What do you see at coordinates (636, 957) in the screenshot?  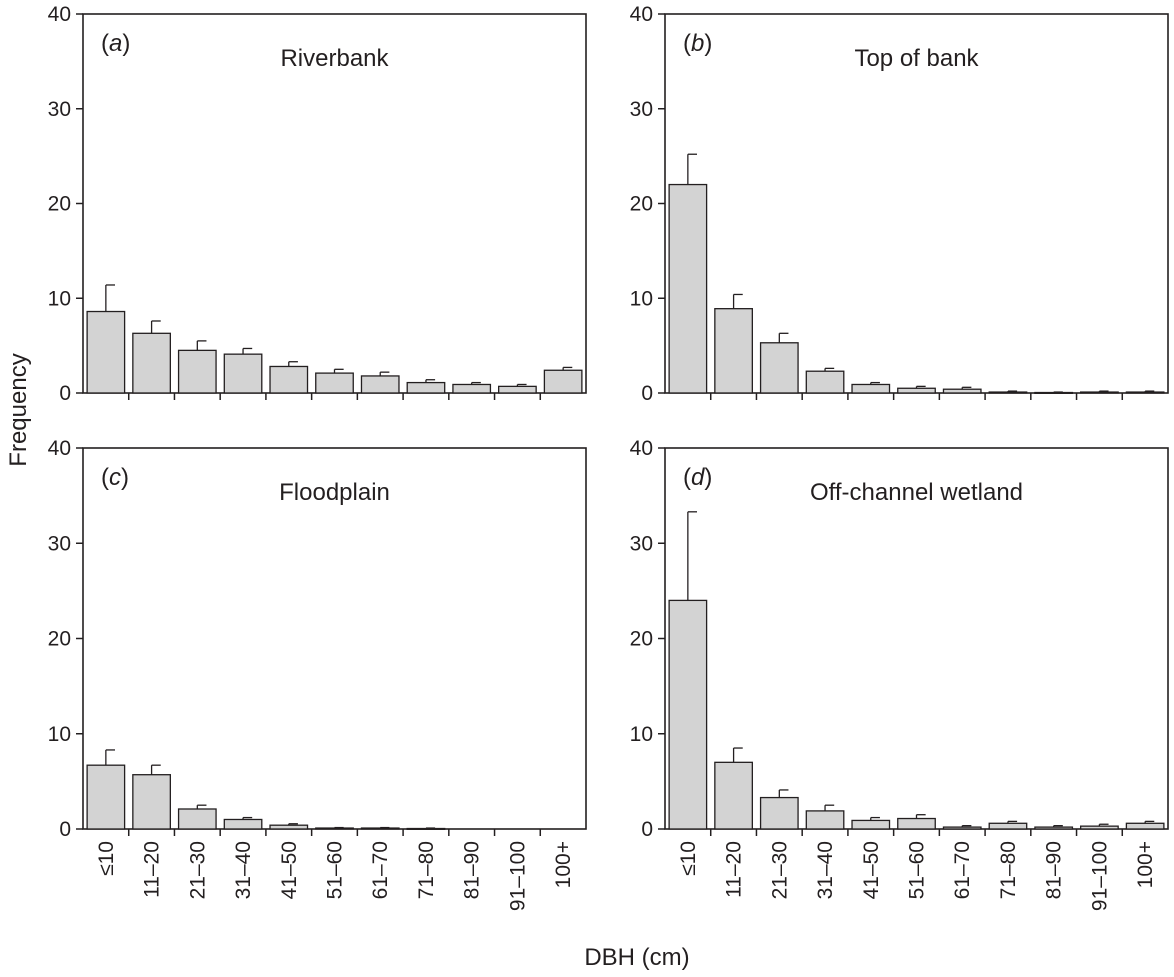 I see `x-axis-title: DBH (cm)` at bounding box center [636, 957].